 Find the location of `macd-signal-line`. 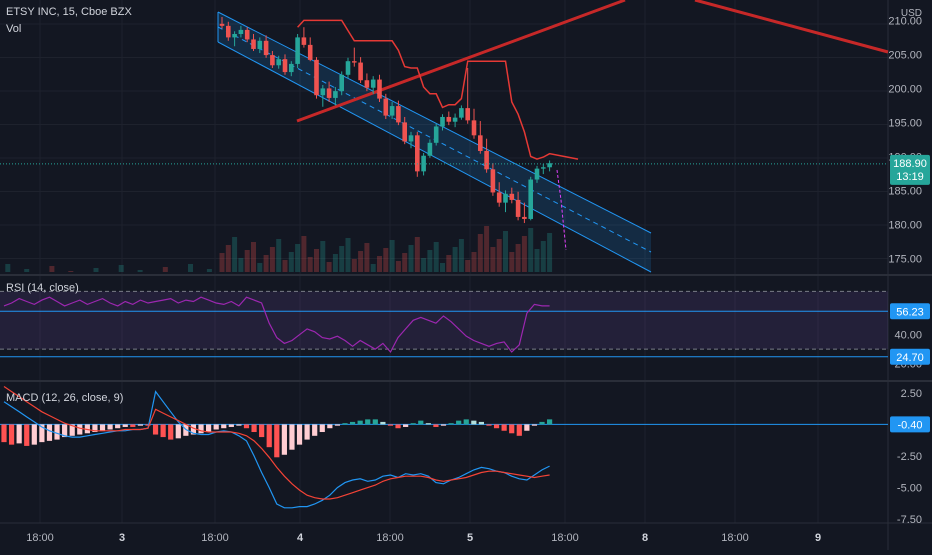

macd-signal-line is located at coordinates (276, 443).